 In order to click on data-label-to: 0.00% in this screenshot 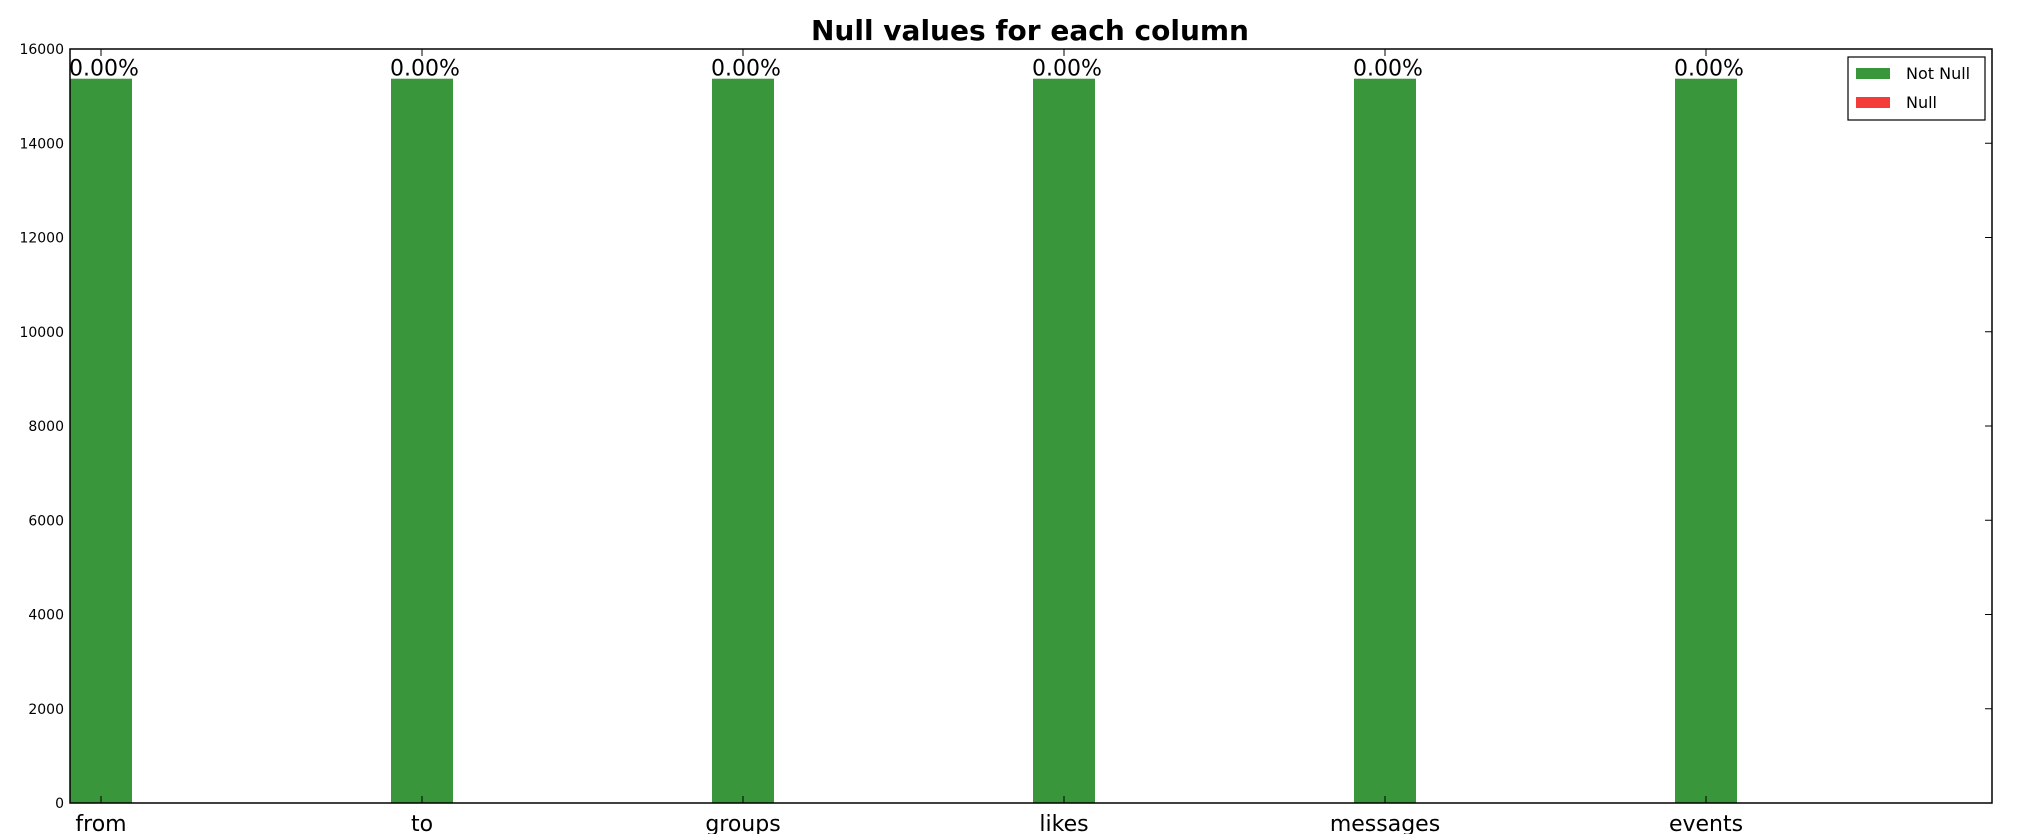, I will do `click(425, 69)`.